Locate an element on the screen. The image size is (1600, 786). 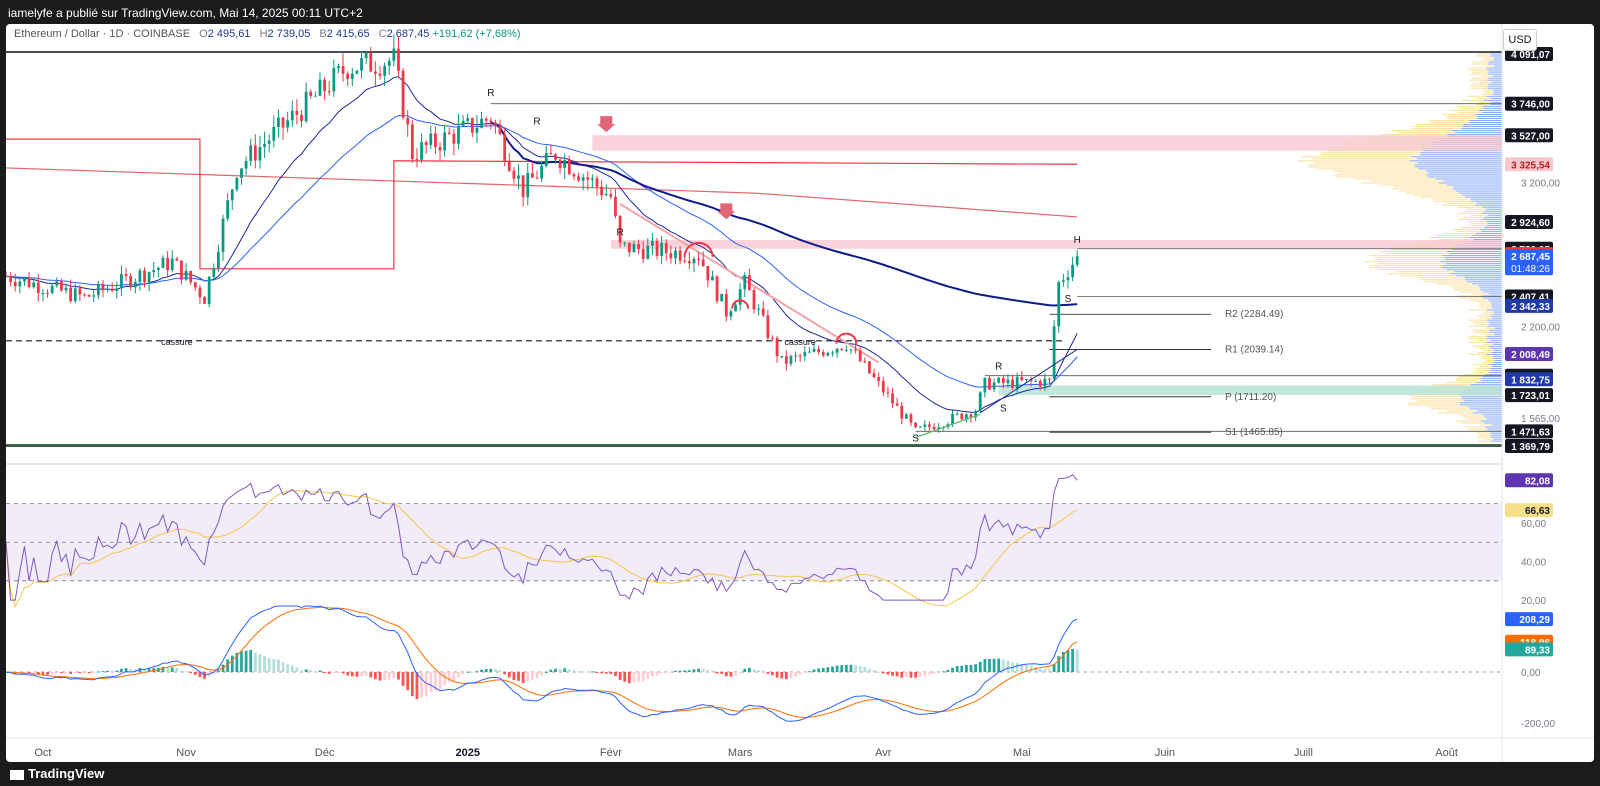
rsi-axis-label: 20,00 is located at coordinates (1533, 601).